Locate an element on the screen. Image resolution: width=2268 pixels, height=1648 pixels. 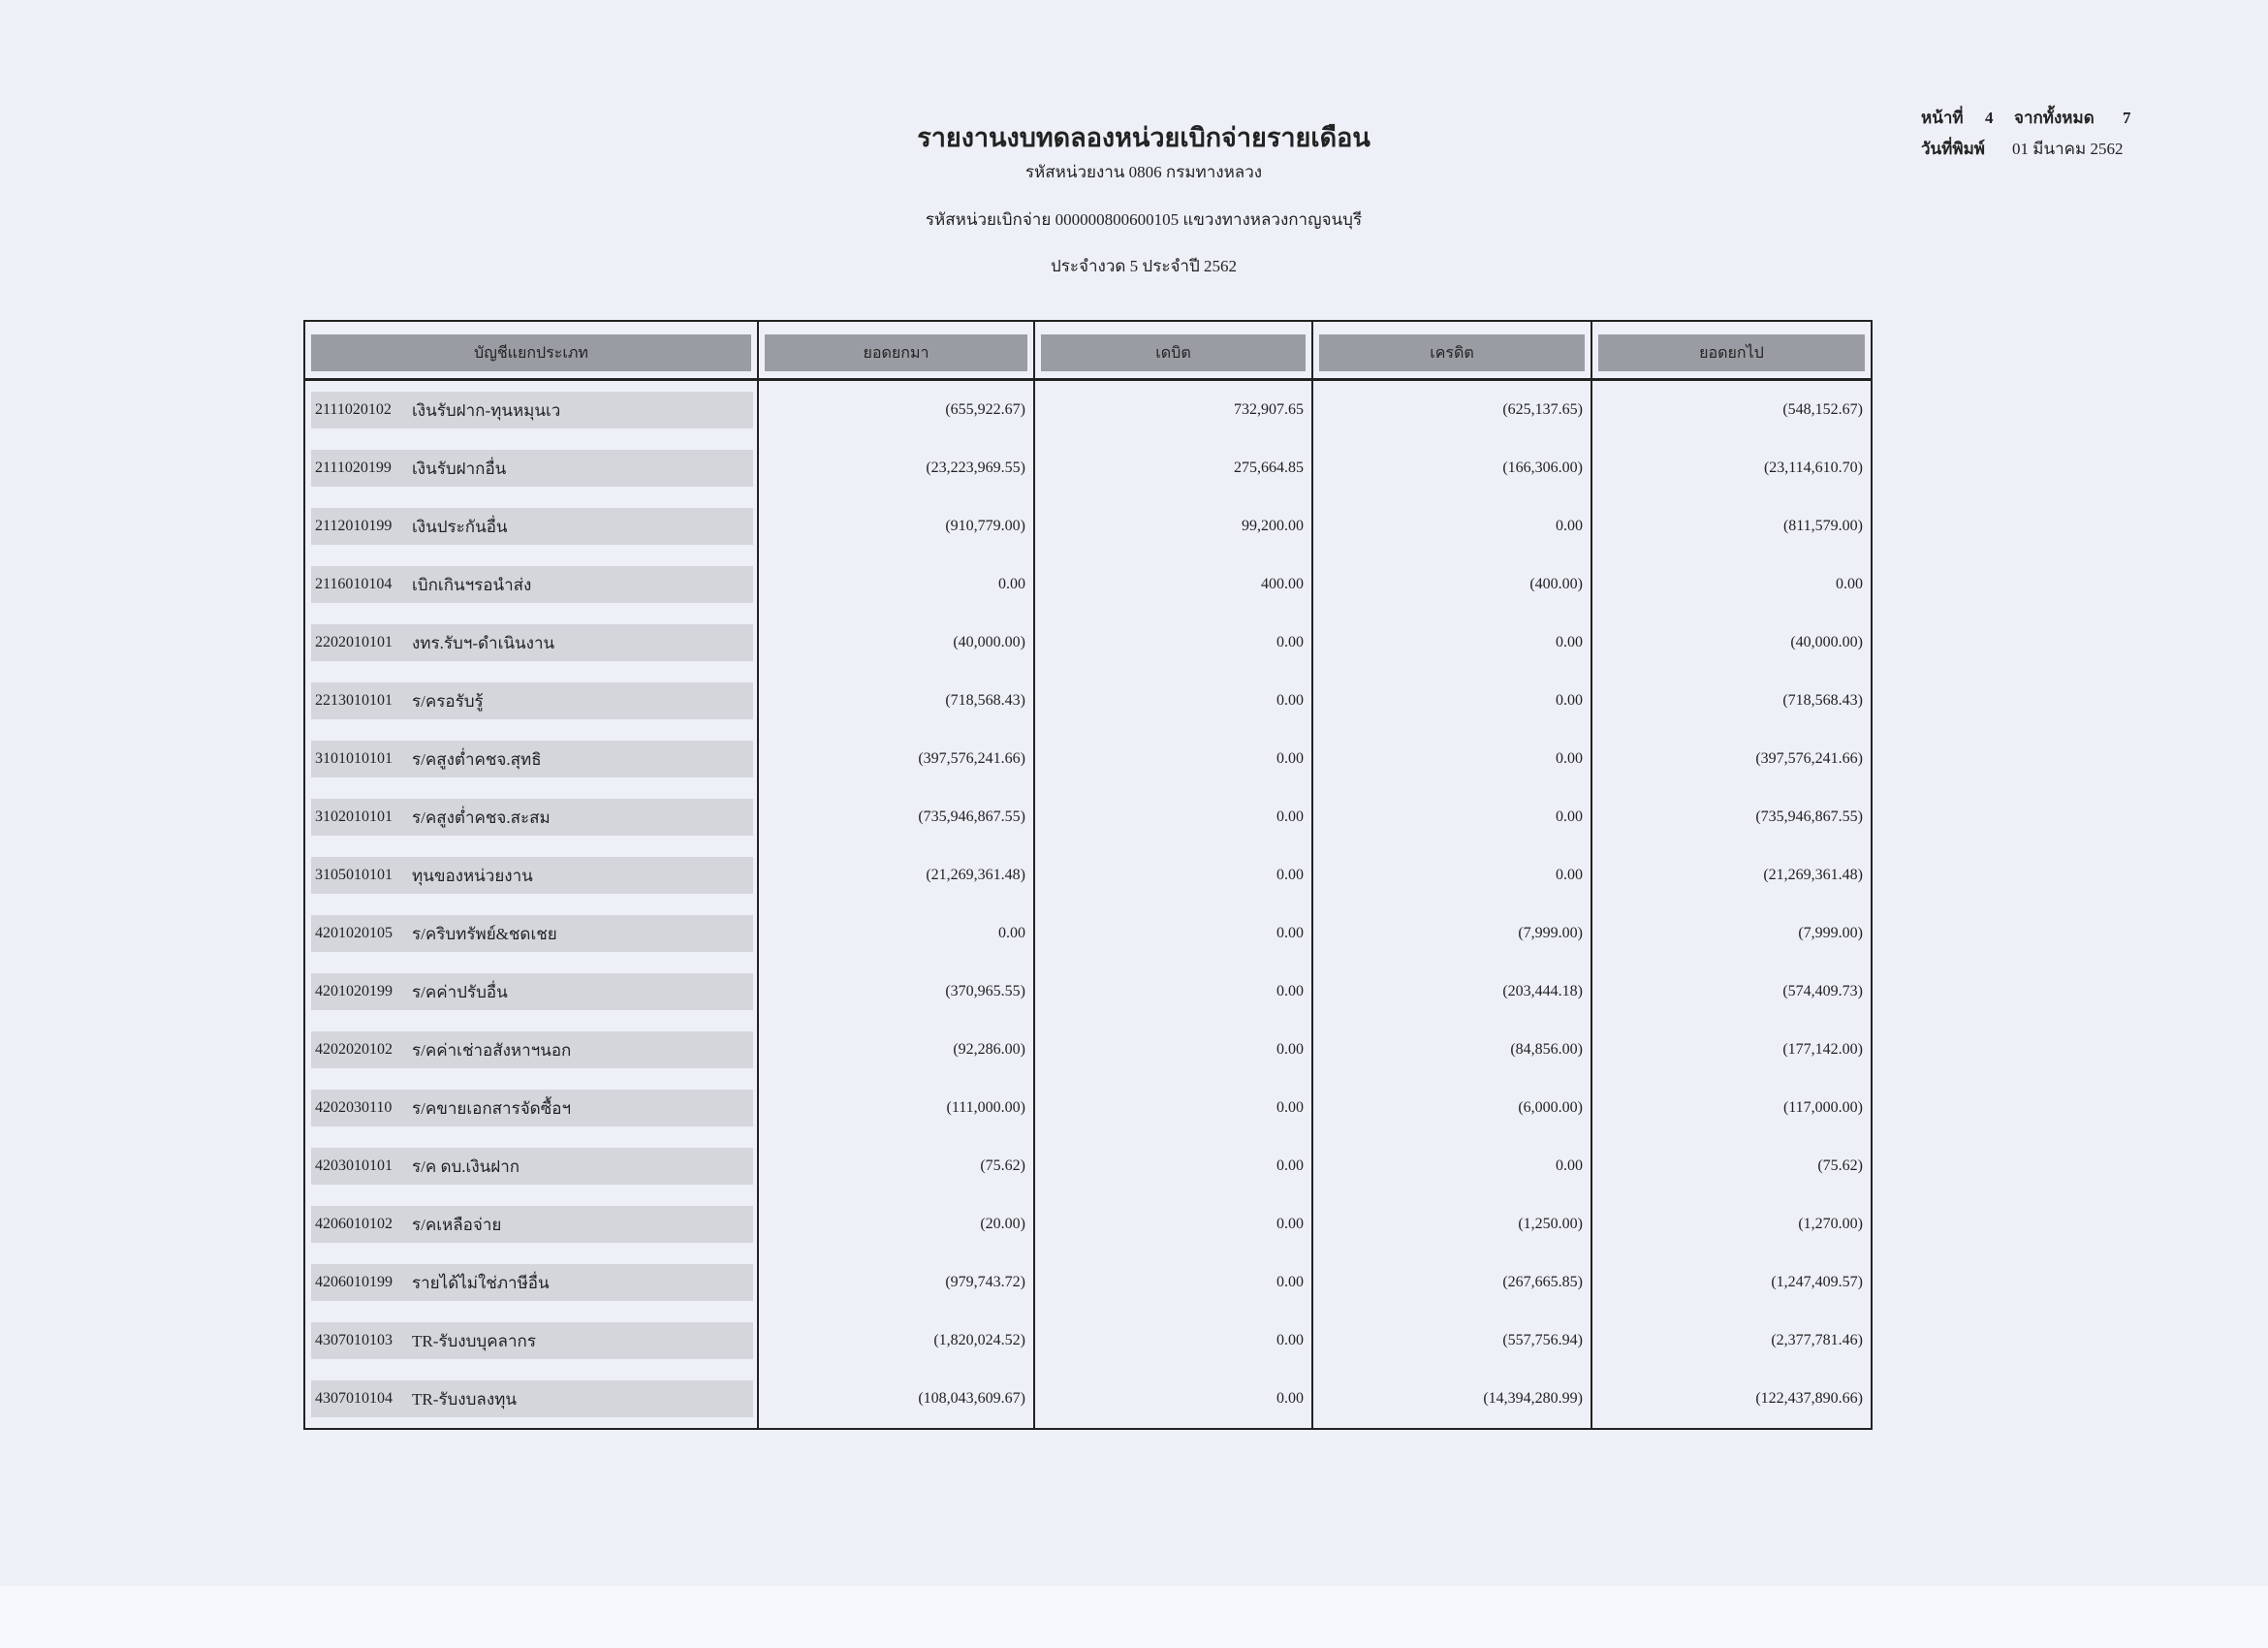
brought-forward-cell: (40,000.00) is located at coordinates (896, 643).